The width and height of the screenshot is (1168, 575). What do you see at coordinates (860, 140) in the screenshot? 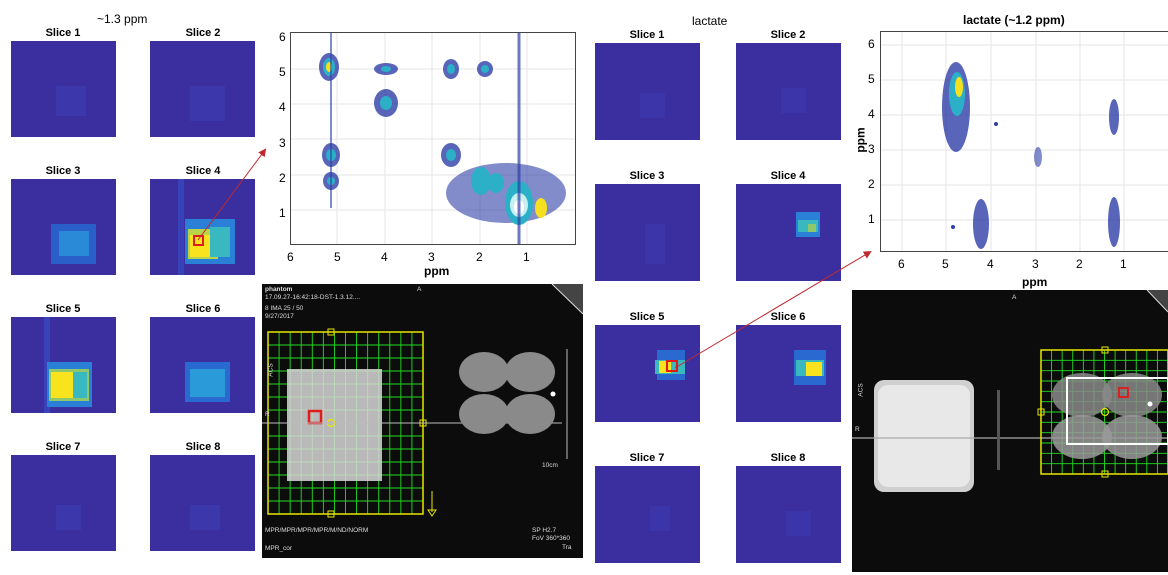
I see `right-plot-ylabel: ppm` at bounding box center [860, 140].